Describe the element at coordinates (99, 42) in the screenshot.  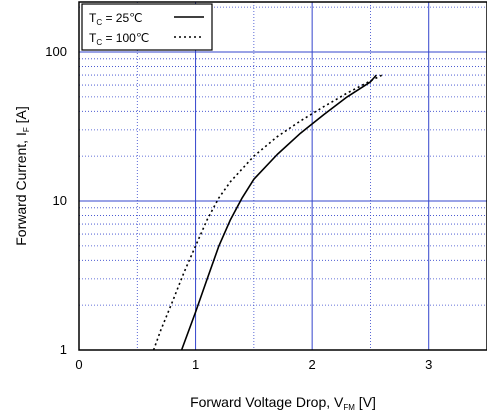
I see `legend-sub-2: C` at that location.